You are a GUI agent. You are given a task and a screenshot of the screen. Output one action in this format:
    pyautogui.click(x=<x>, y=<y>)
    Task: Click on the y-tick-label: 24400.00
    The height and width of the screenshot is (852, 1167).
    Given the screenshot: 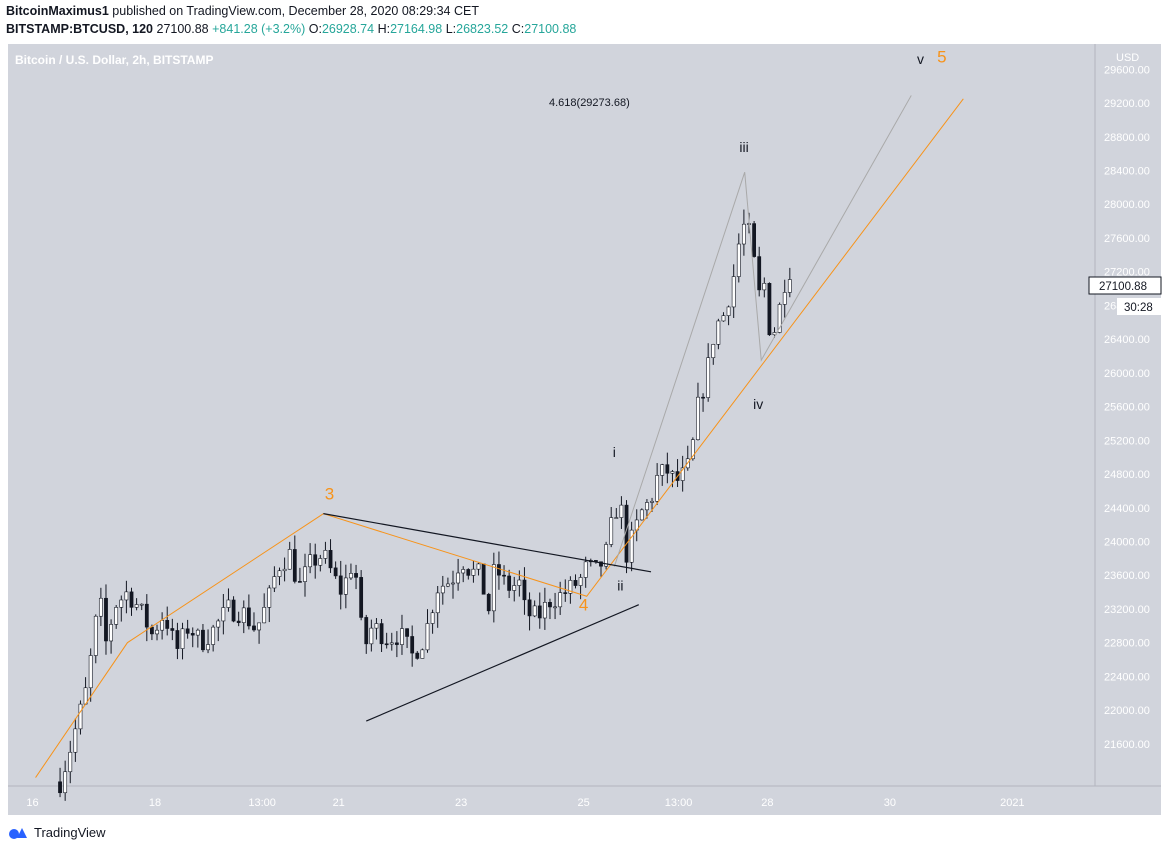 What is the action you would take?
    pyautogui.click(x=1127, y=509)
    